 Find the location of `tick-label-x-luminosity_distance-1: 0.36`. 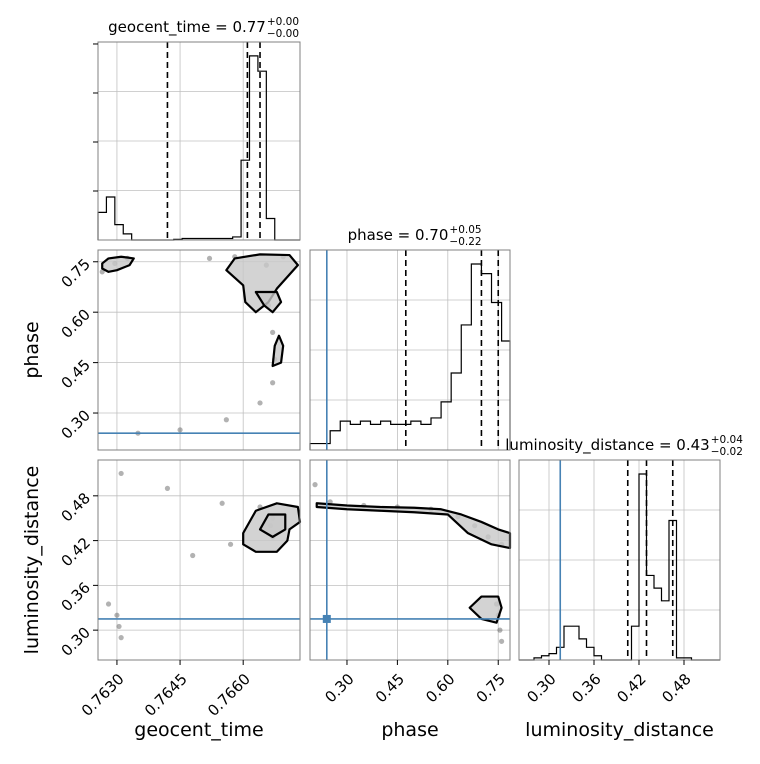

tick-label-x-luminosity_distance-1: 0.36 is located at coordinates (586, 688).